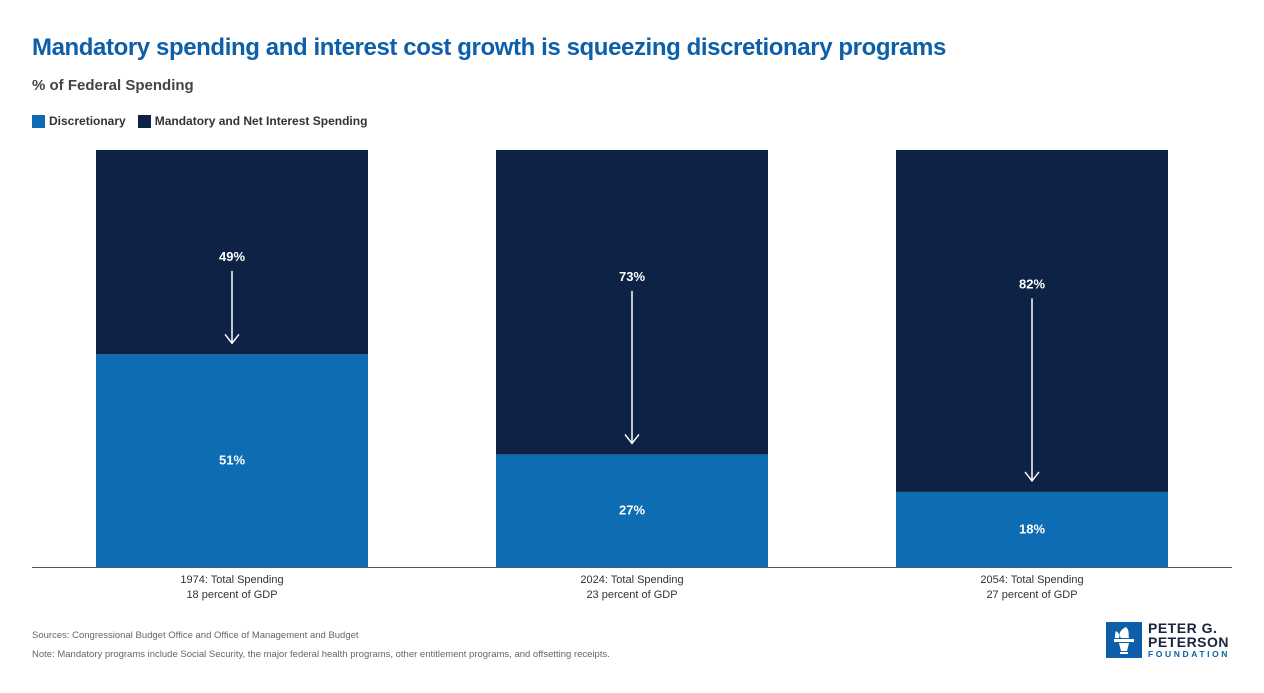 Image resolution: width=1264 pixels, height=693 pixels. Describe the element at coordinates (632, 276) in the screenshot. I see `data-label-mandatory-1: 73%` at that location.